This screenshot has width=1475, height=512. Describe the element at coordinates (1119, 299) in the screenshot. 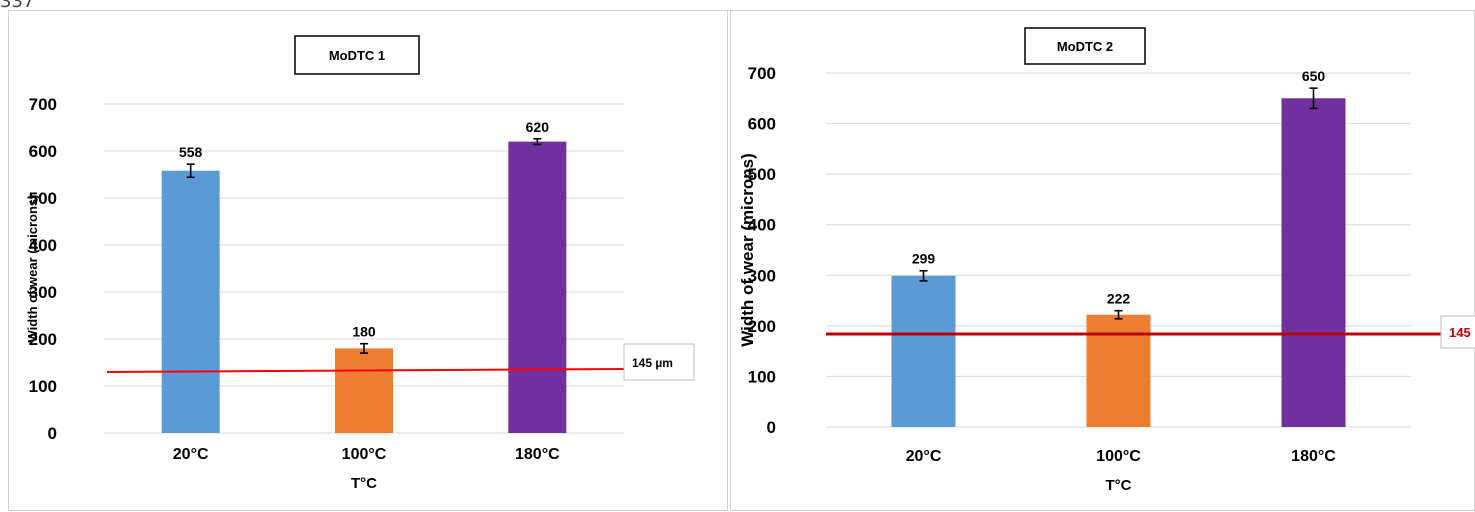

I see `data-label: 222` at that location.